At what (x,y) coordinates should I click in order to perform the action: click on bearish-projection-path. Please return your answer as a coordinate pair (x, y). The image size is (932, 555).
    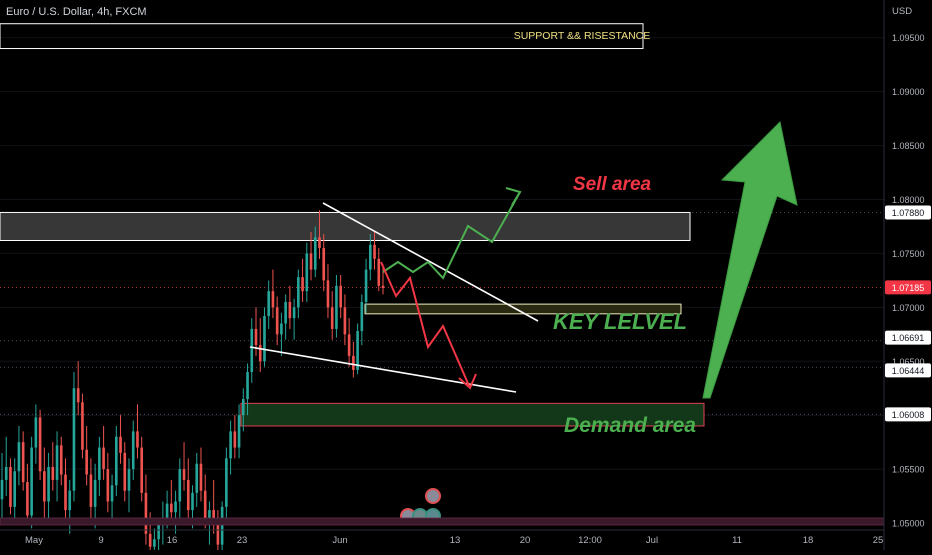
    Looking at the image, I should click on (425, 325).